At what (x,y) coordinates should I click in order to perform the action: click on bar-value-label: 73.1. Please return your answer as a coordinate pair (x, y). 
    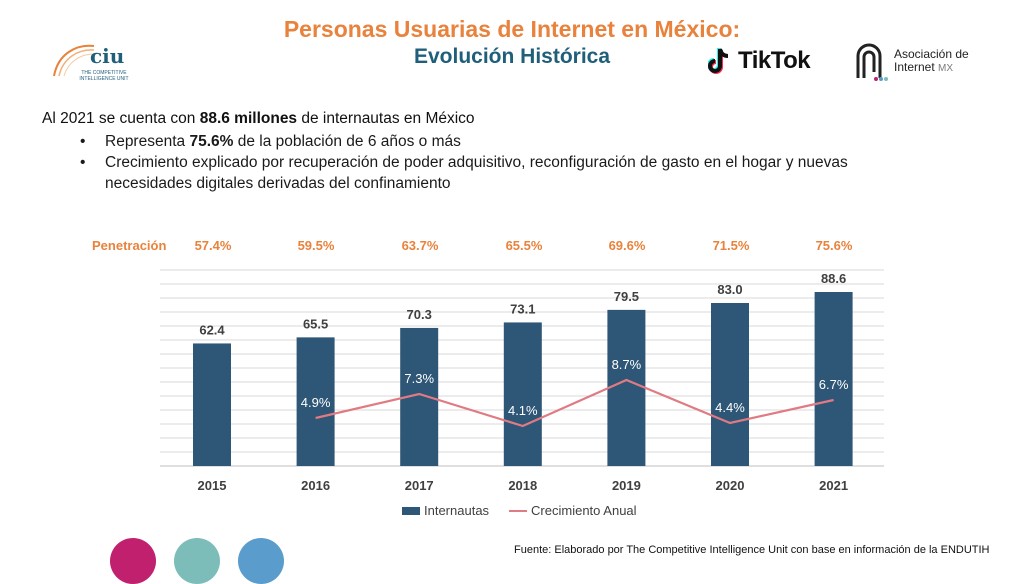
    Looking at the image, I should click on (522, 308).